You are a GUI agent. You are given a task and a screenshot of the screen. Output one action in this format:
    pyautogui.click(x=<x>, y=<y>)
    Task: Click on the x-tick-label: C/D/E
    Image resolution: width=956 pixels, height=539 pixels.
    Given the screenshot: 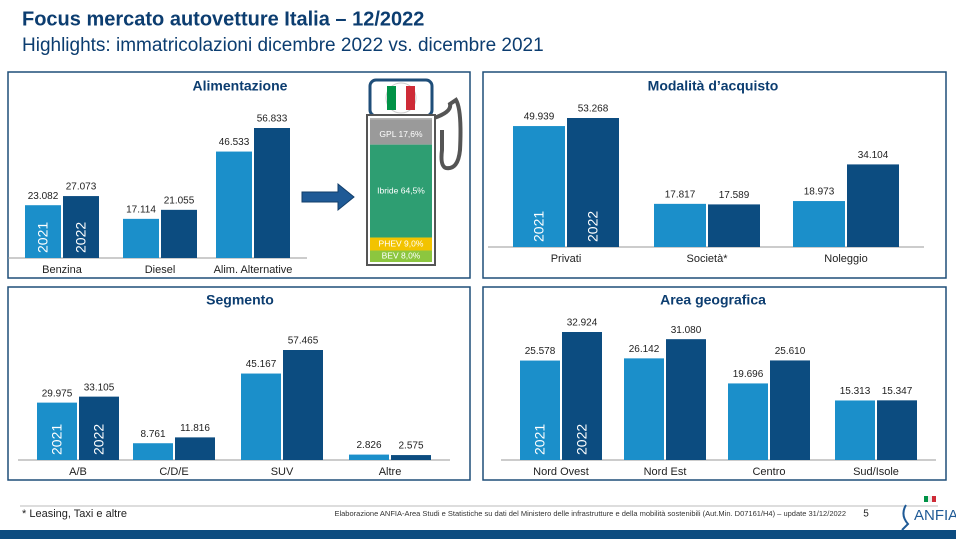 What is the action you would take?
    pyautogui.click(x=173, y=472)
    